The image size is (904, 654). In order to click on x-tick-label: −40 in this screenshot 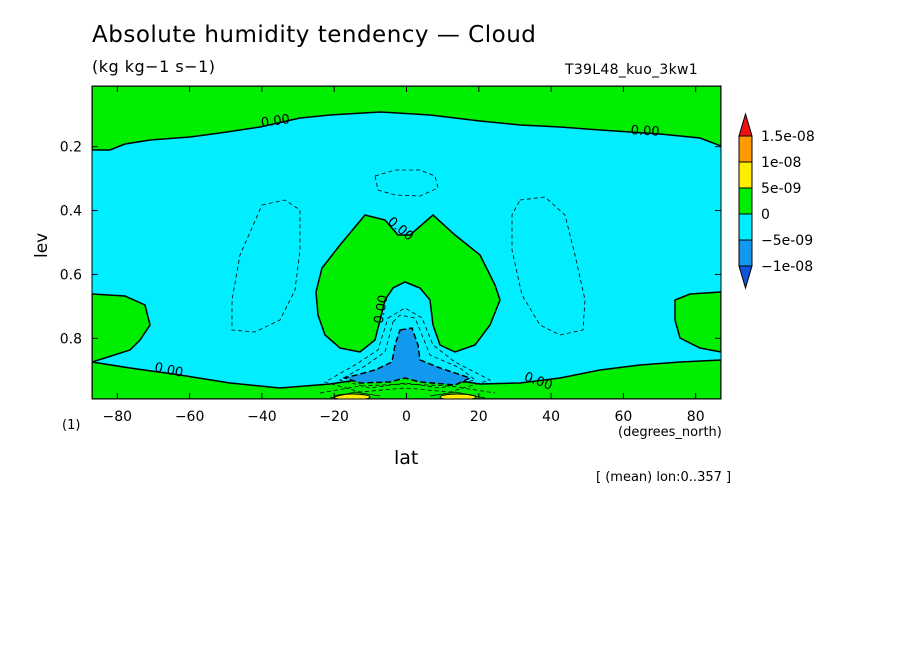, I will do `click(262, 417)`.